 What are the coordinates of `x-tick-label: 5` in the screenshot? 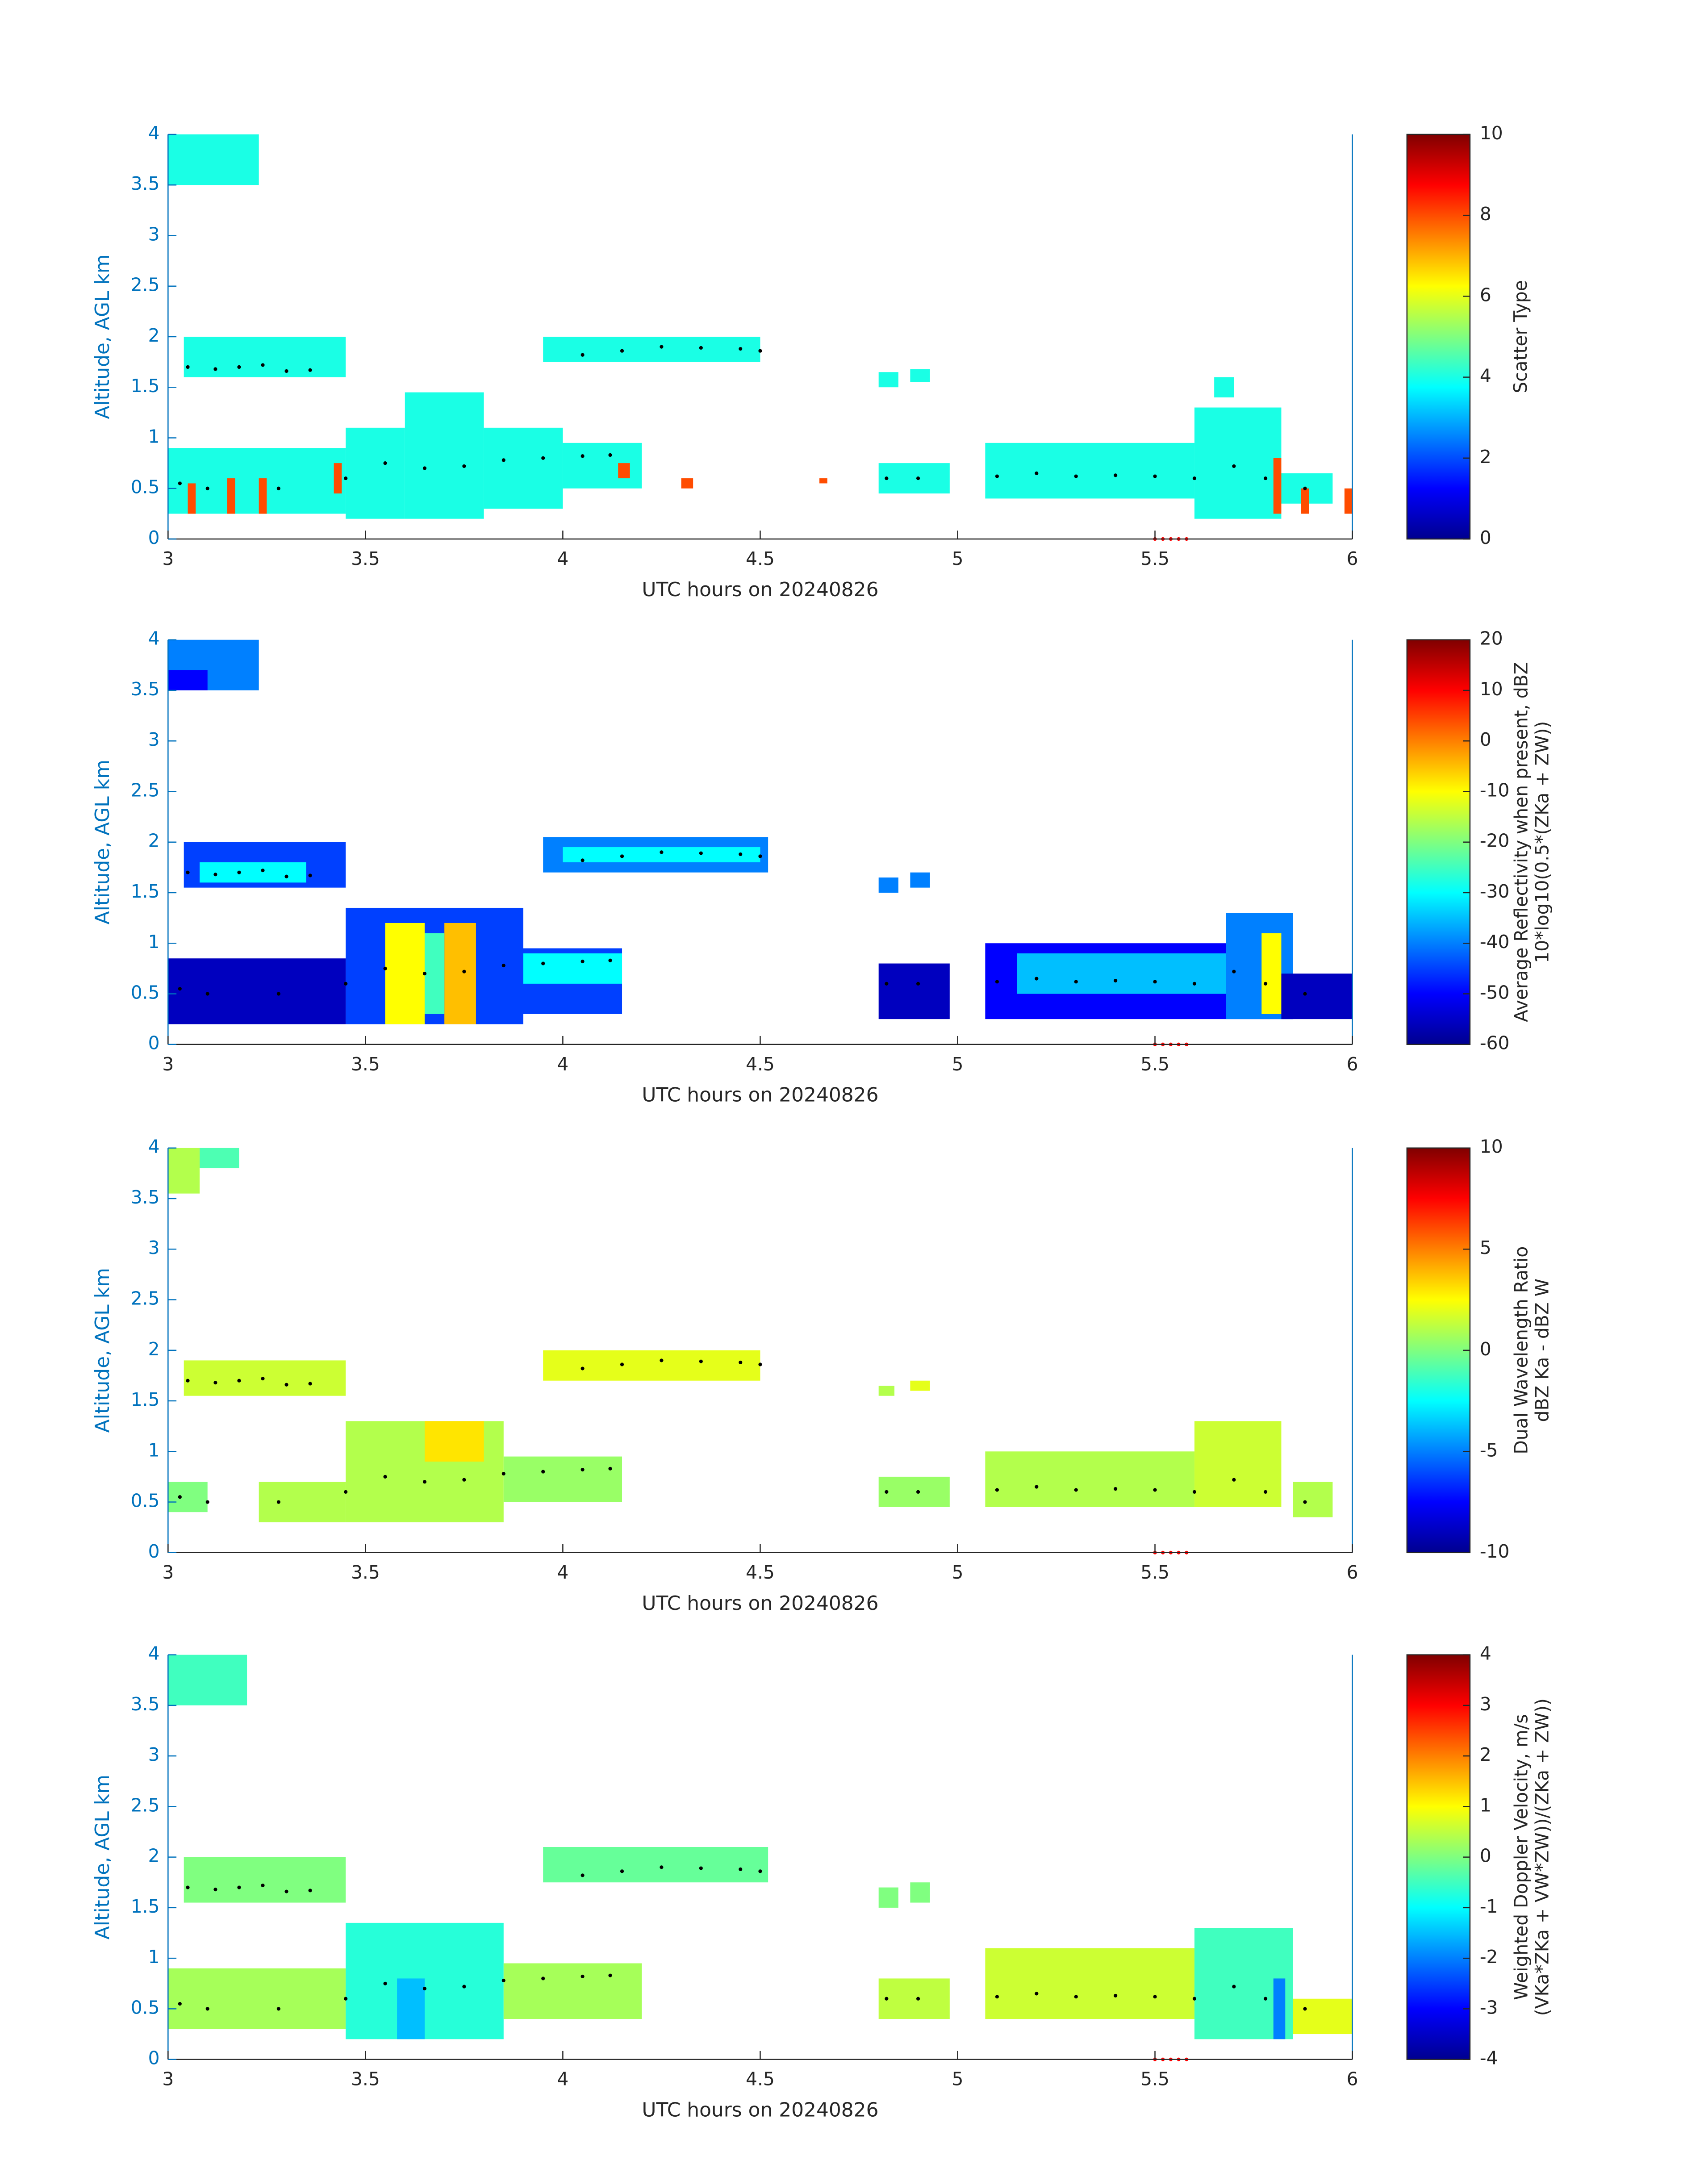 It's located at (958, 1064).